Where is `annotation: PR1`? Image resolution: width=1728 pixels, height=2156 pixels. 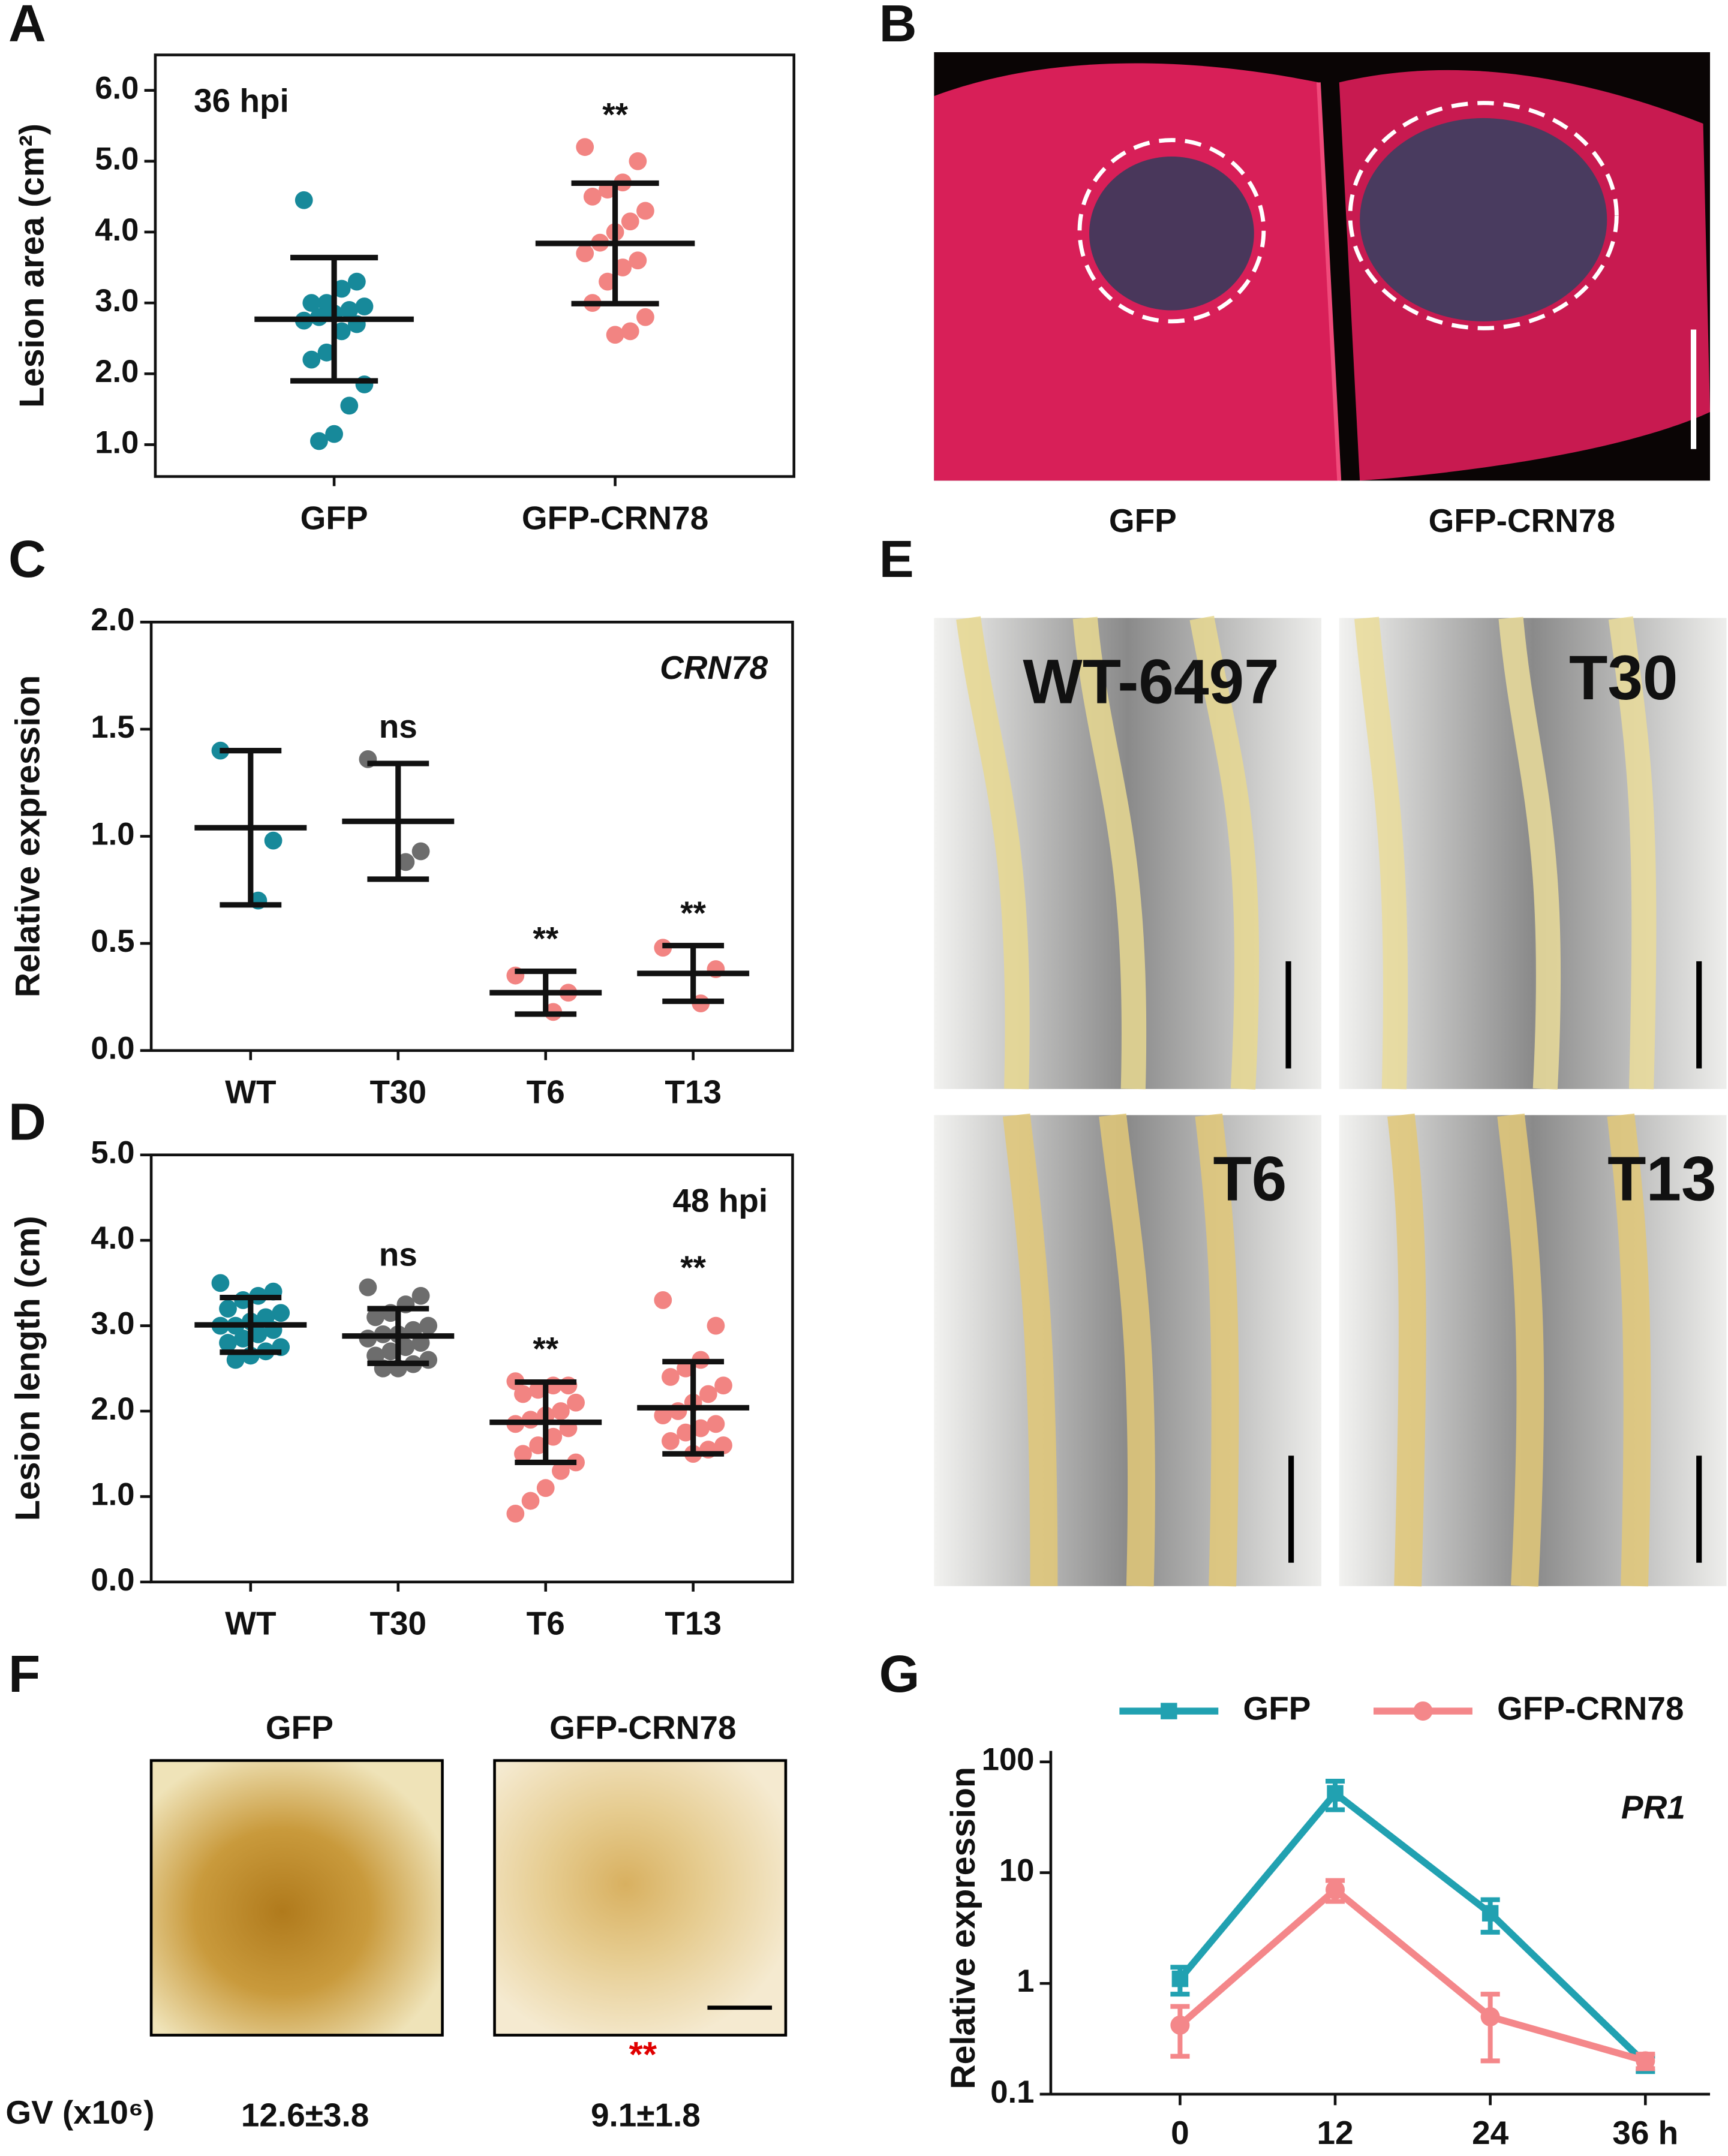 annotation: PR1 is located at coordinates (1653, 1807).